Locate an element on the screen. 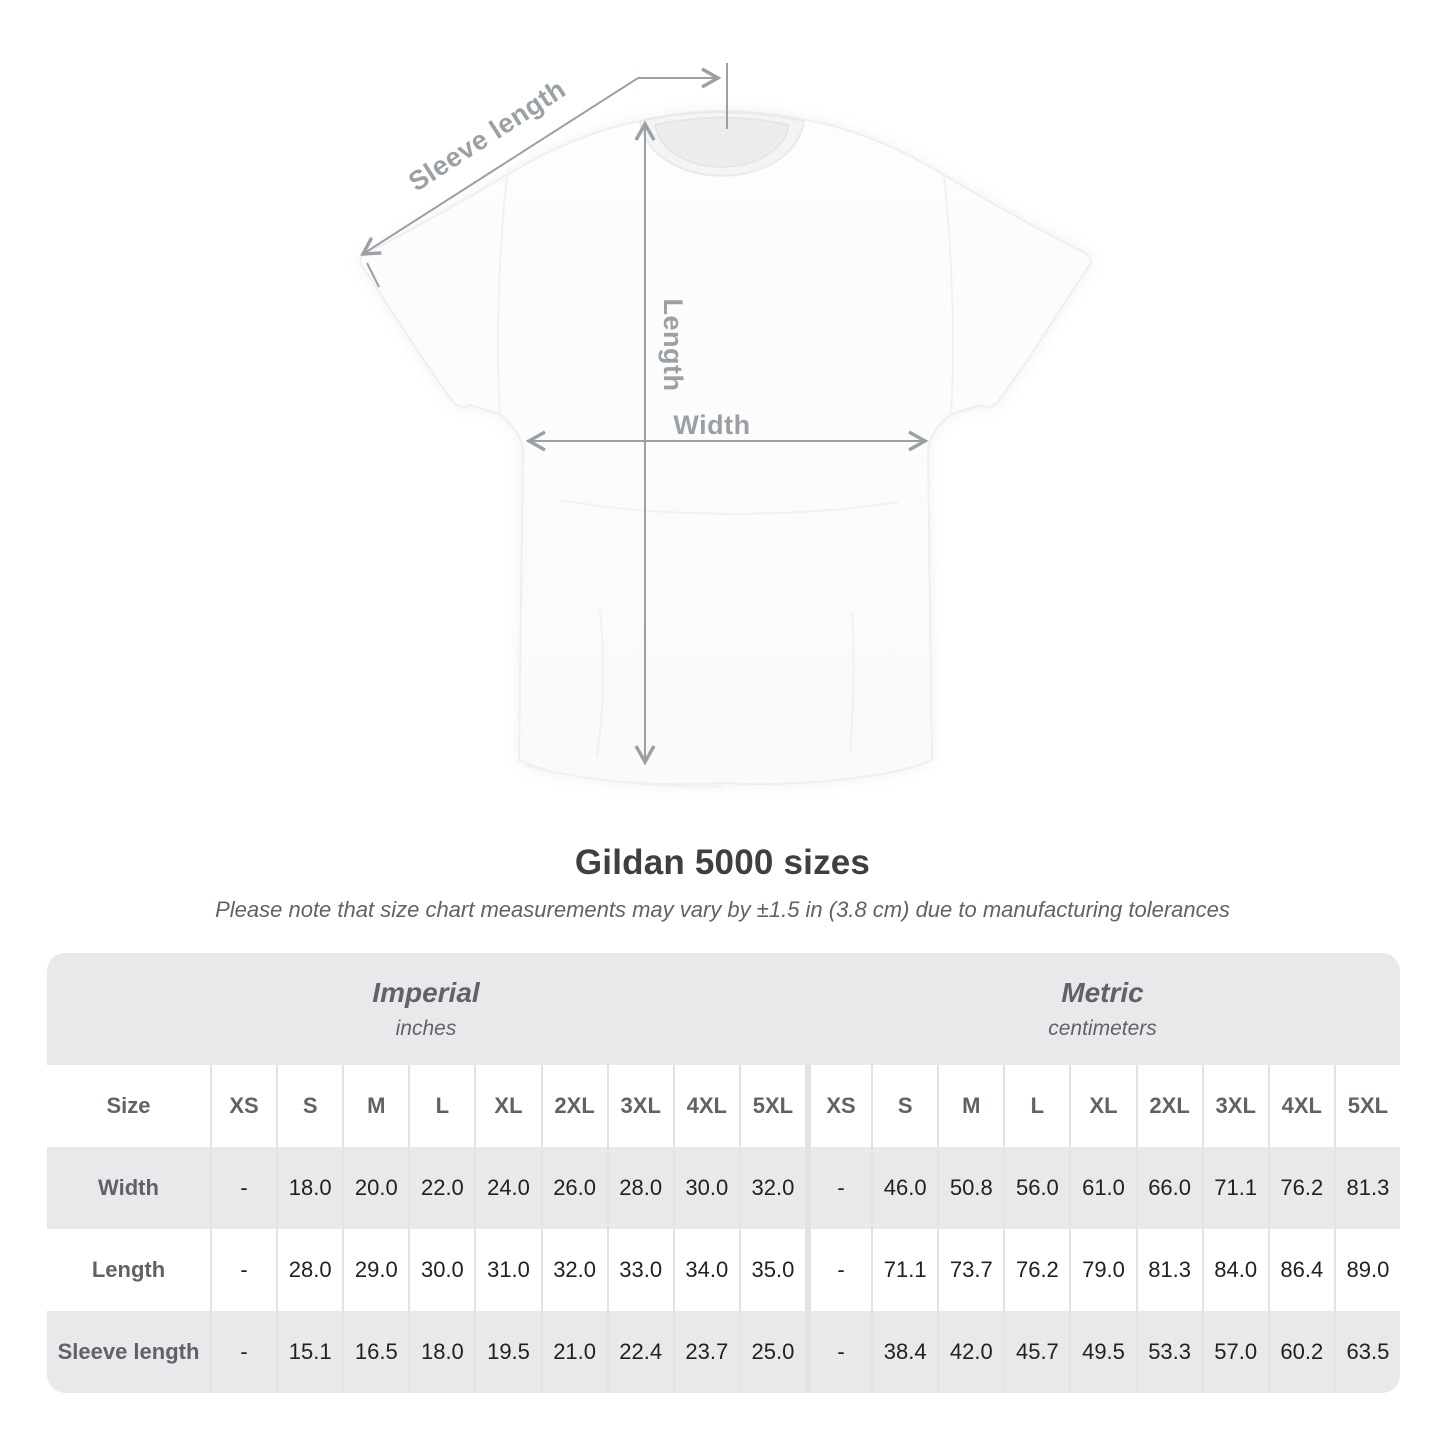 Image resolution: width=1445 pixels, height=1445 pixels. metric-value: 60.2 is located at coordinates (1300, 1352).